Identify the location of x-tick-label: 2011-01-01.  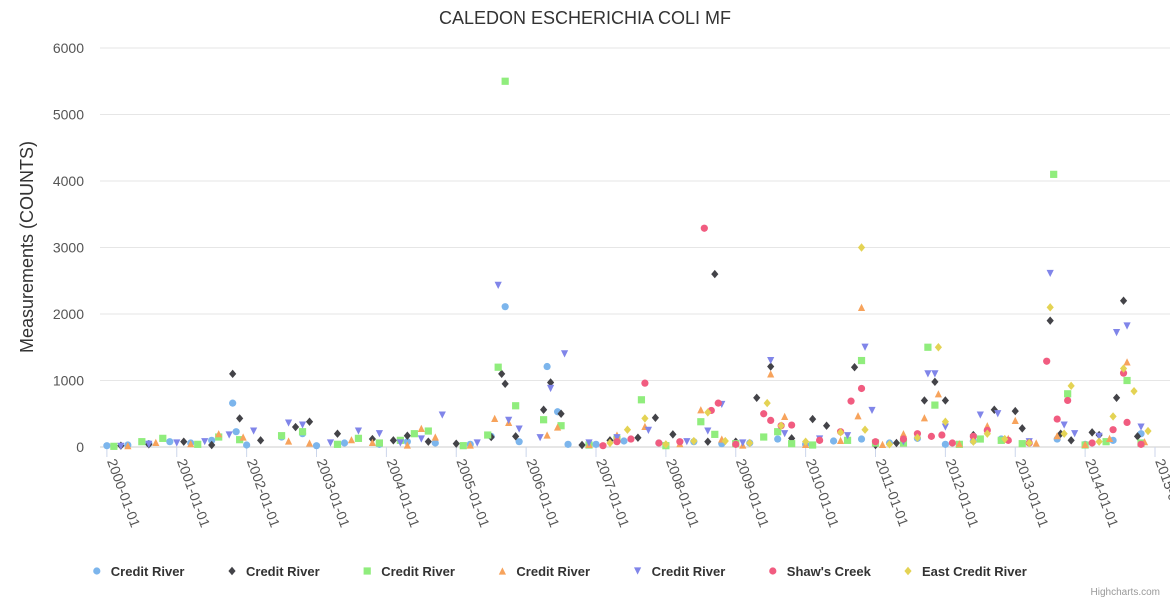
(892, 493).